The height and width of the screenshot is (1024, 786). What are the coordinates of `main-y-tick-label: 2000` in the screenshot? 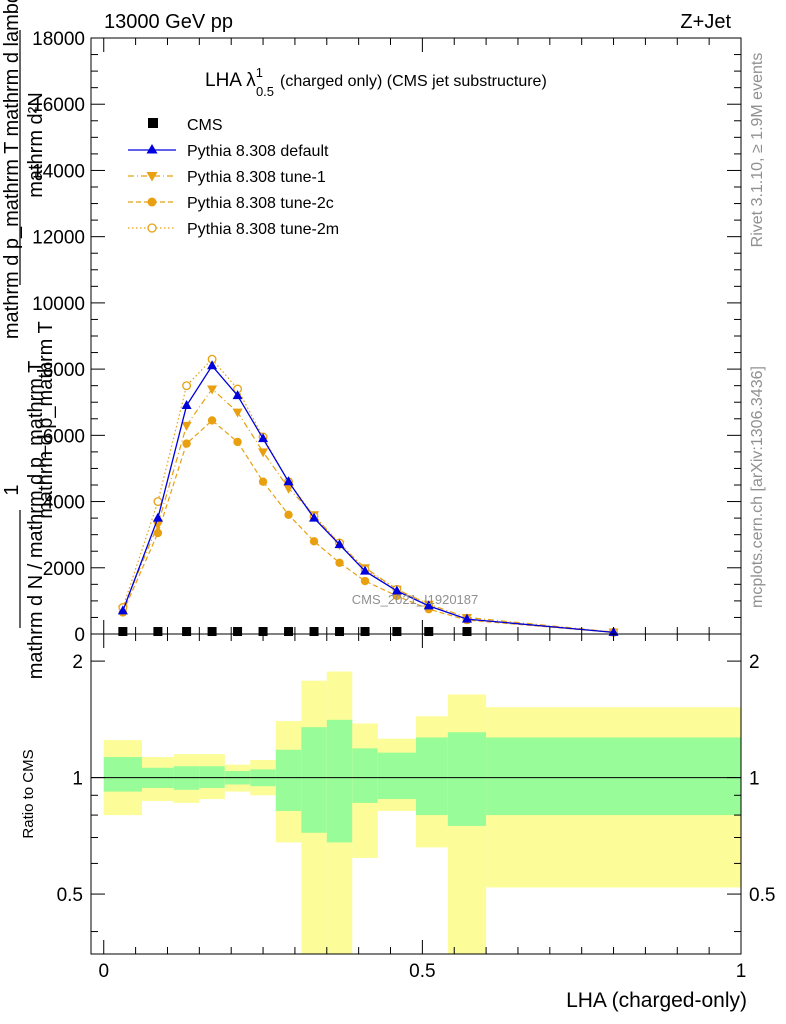 It's located at (64, 569).